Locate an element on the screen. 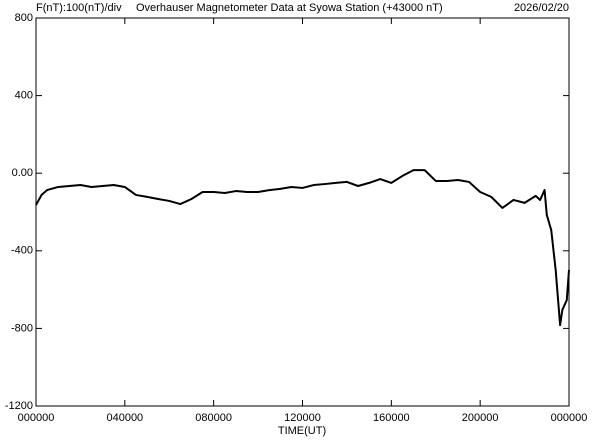  x-tick-label: 040000 is located at coordinates (124, 418).